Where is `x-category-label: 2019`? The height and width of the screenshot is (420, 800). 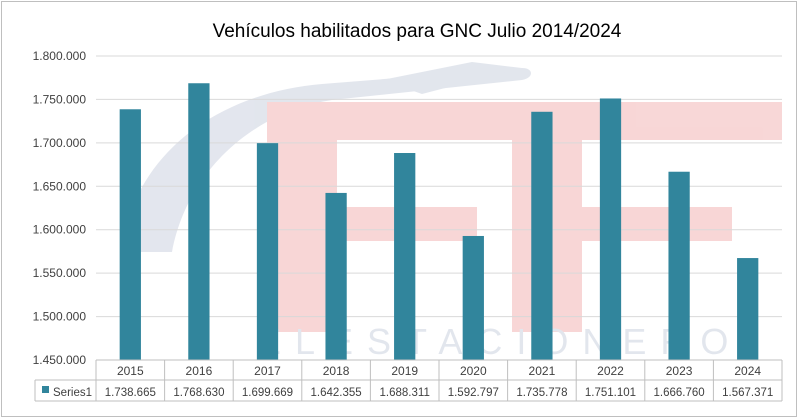
x-category-label: 2019 is located at coordinates (404, 371).